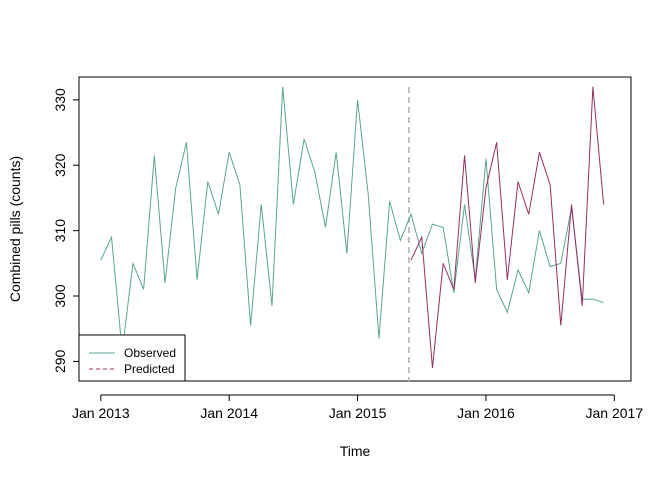 This screenshot has height=485, width=672. I want to click on x-axis-title: Time, so click(355, 451).